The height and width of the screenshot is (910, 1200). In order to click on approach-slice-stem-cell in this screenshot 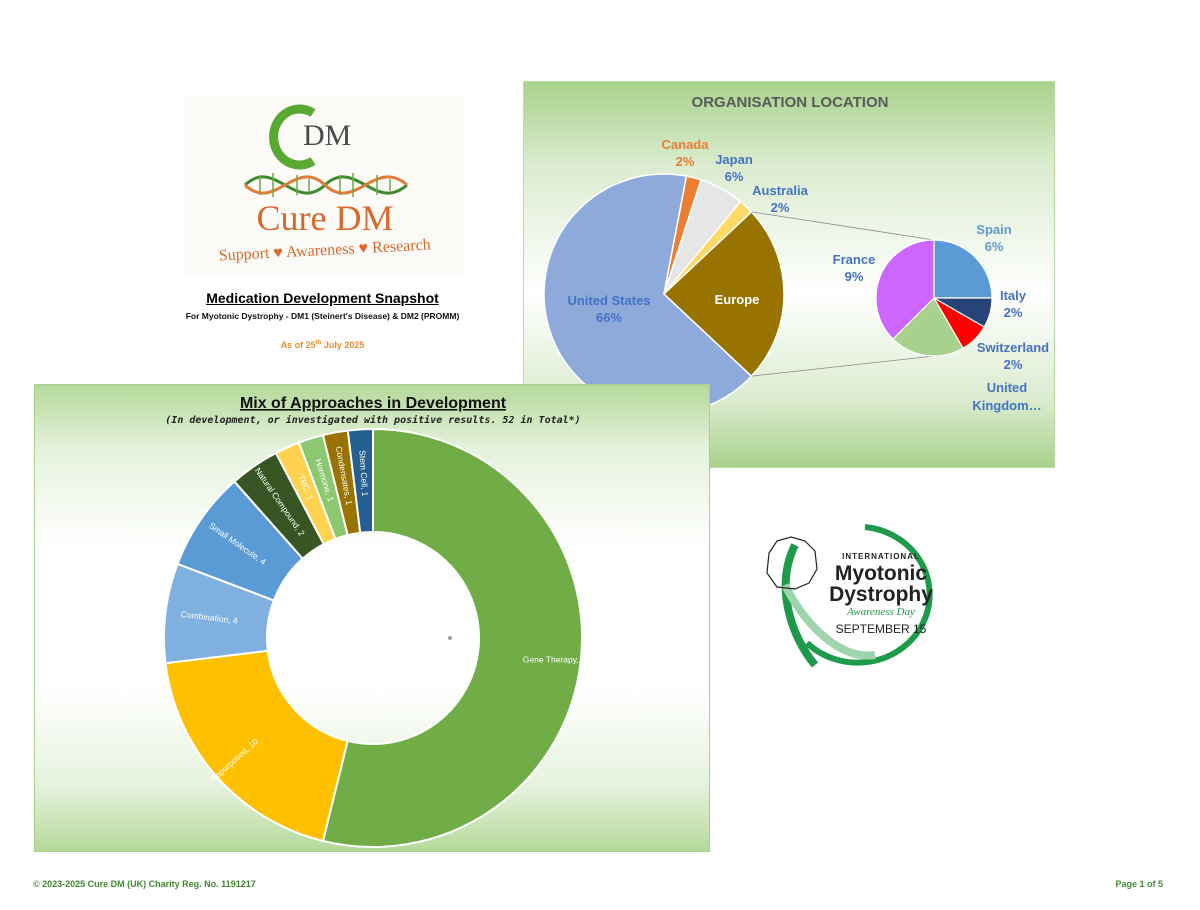, I will do `click(360, 480)`.